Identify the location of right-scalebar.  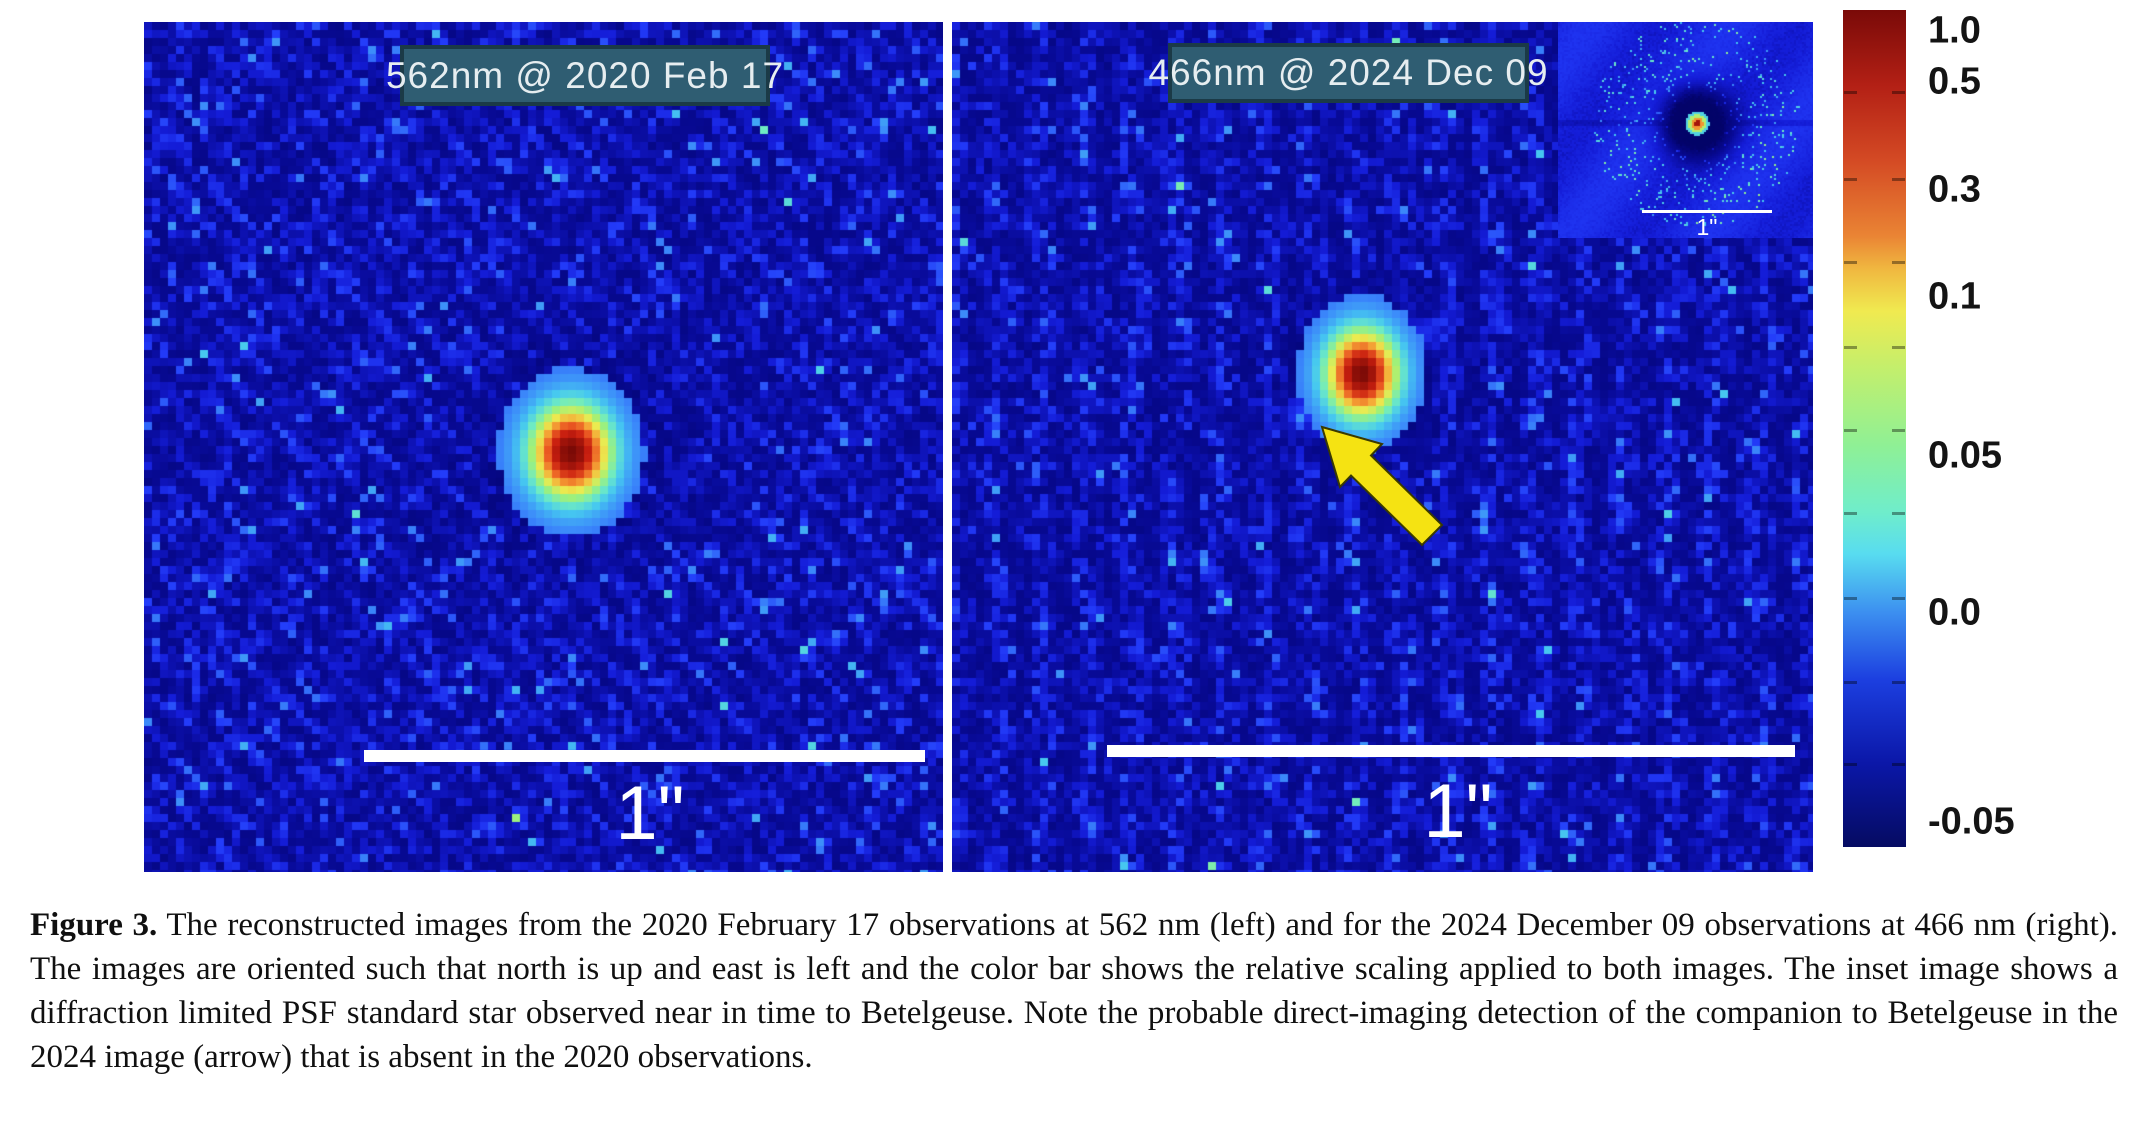
(1451, 751).